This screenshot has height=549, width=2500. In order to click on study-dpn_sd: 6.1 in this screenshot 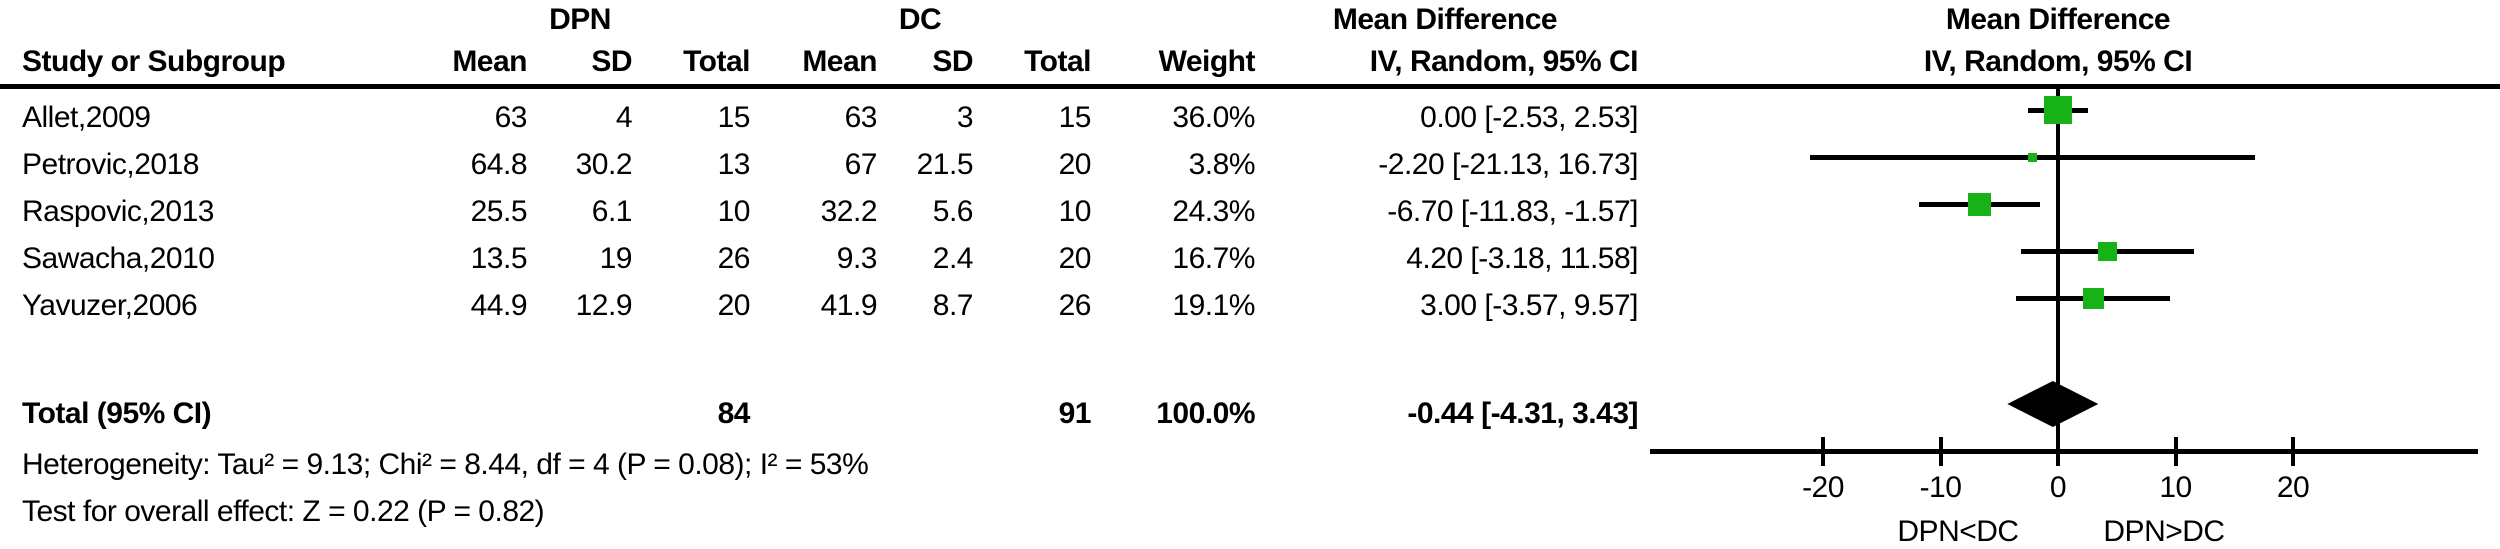, I will do `click(612, 211)`.